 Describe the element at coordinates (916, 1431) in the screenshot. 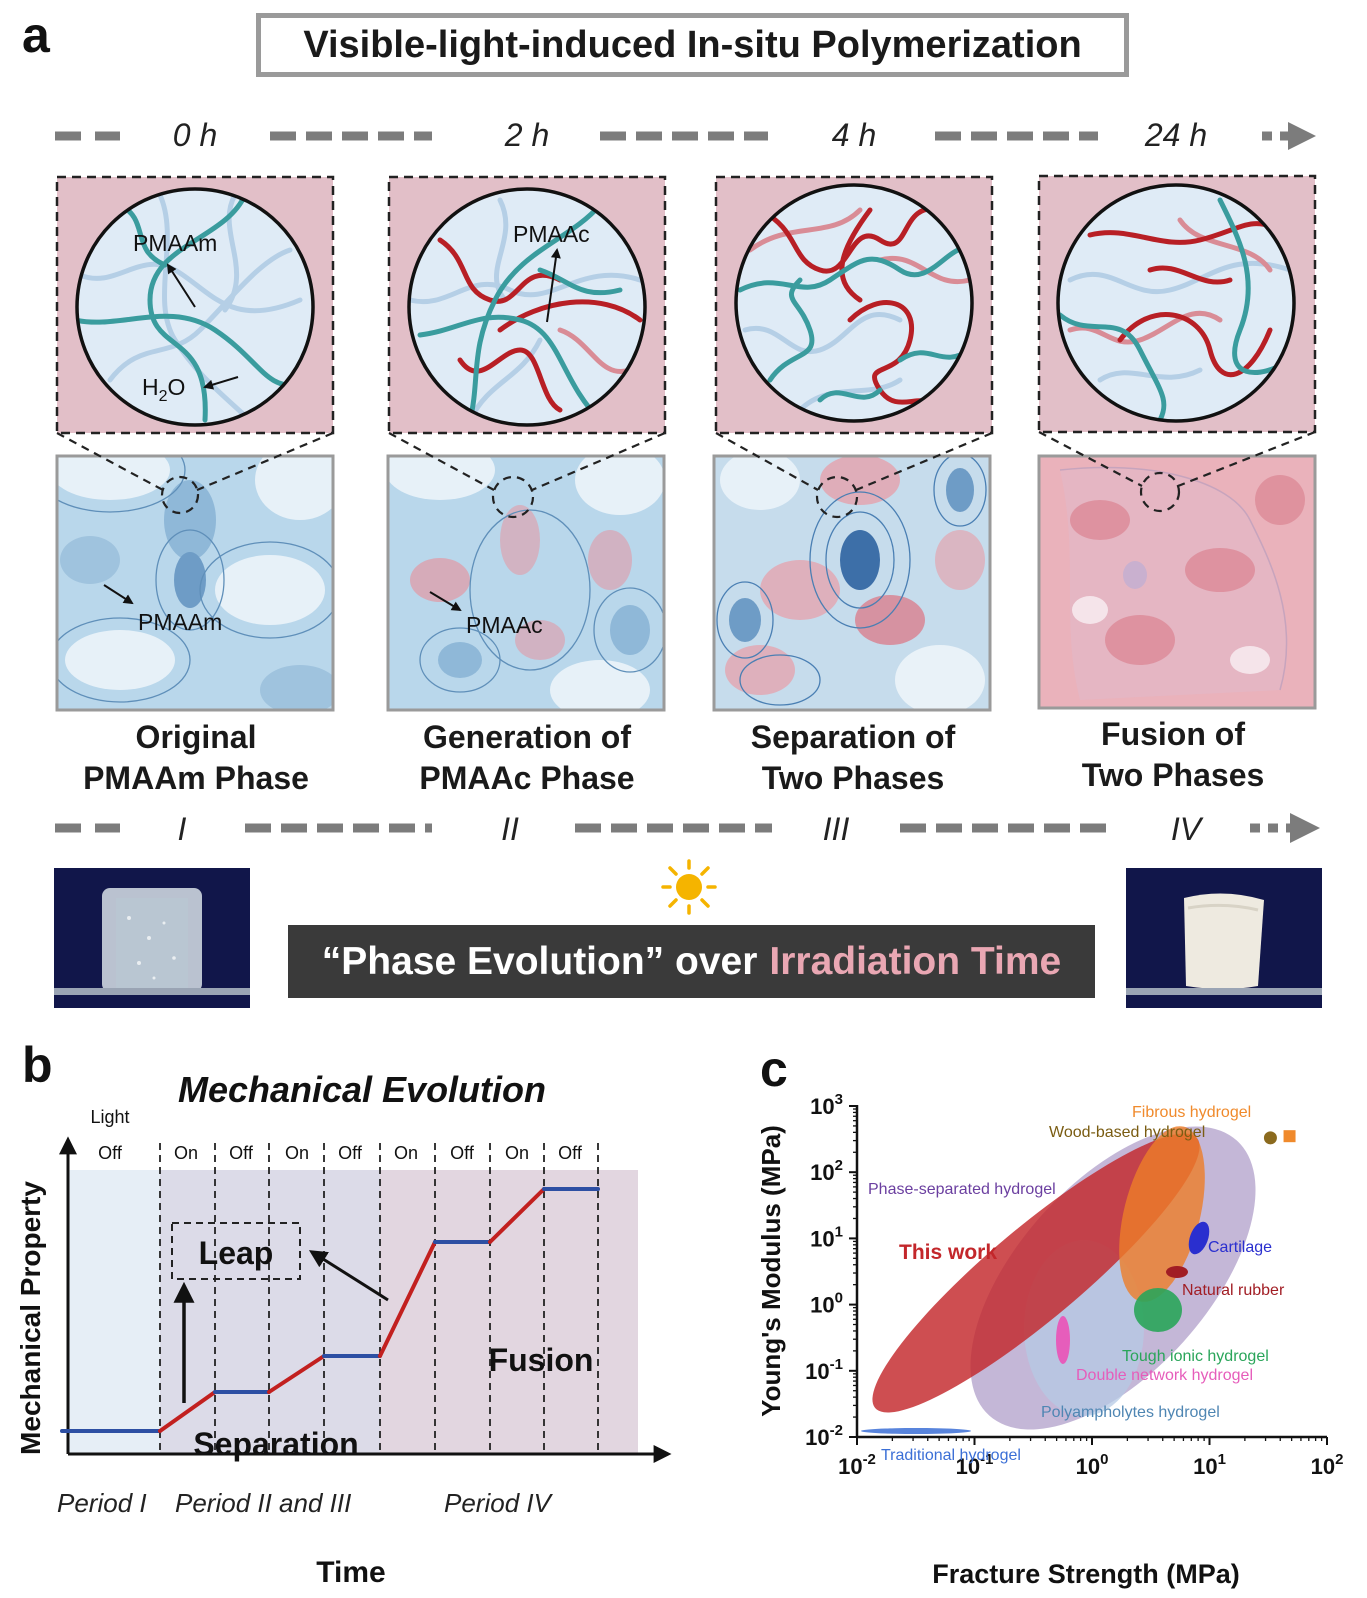

I see `region-traditional` at that location.